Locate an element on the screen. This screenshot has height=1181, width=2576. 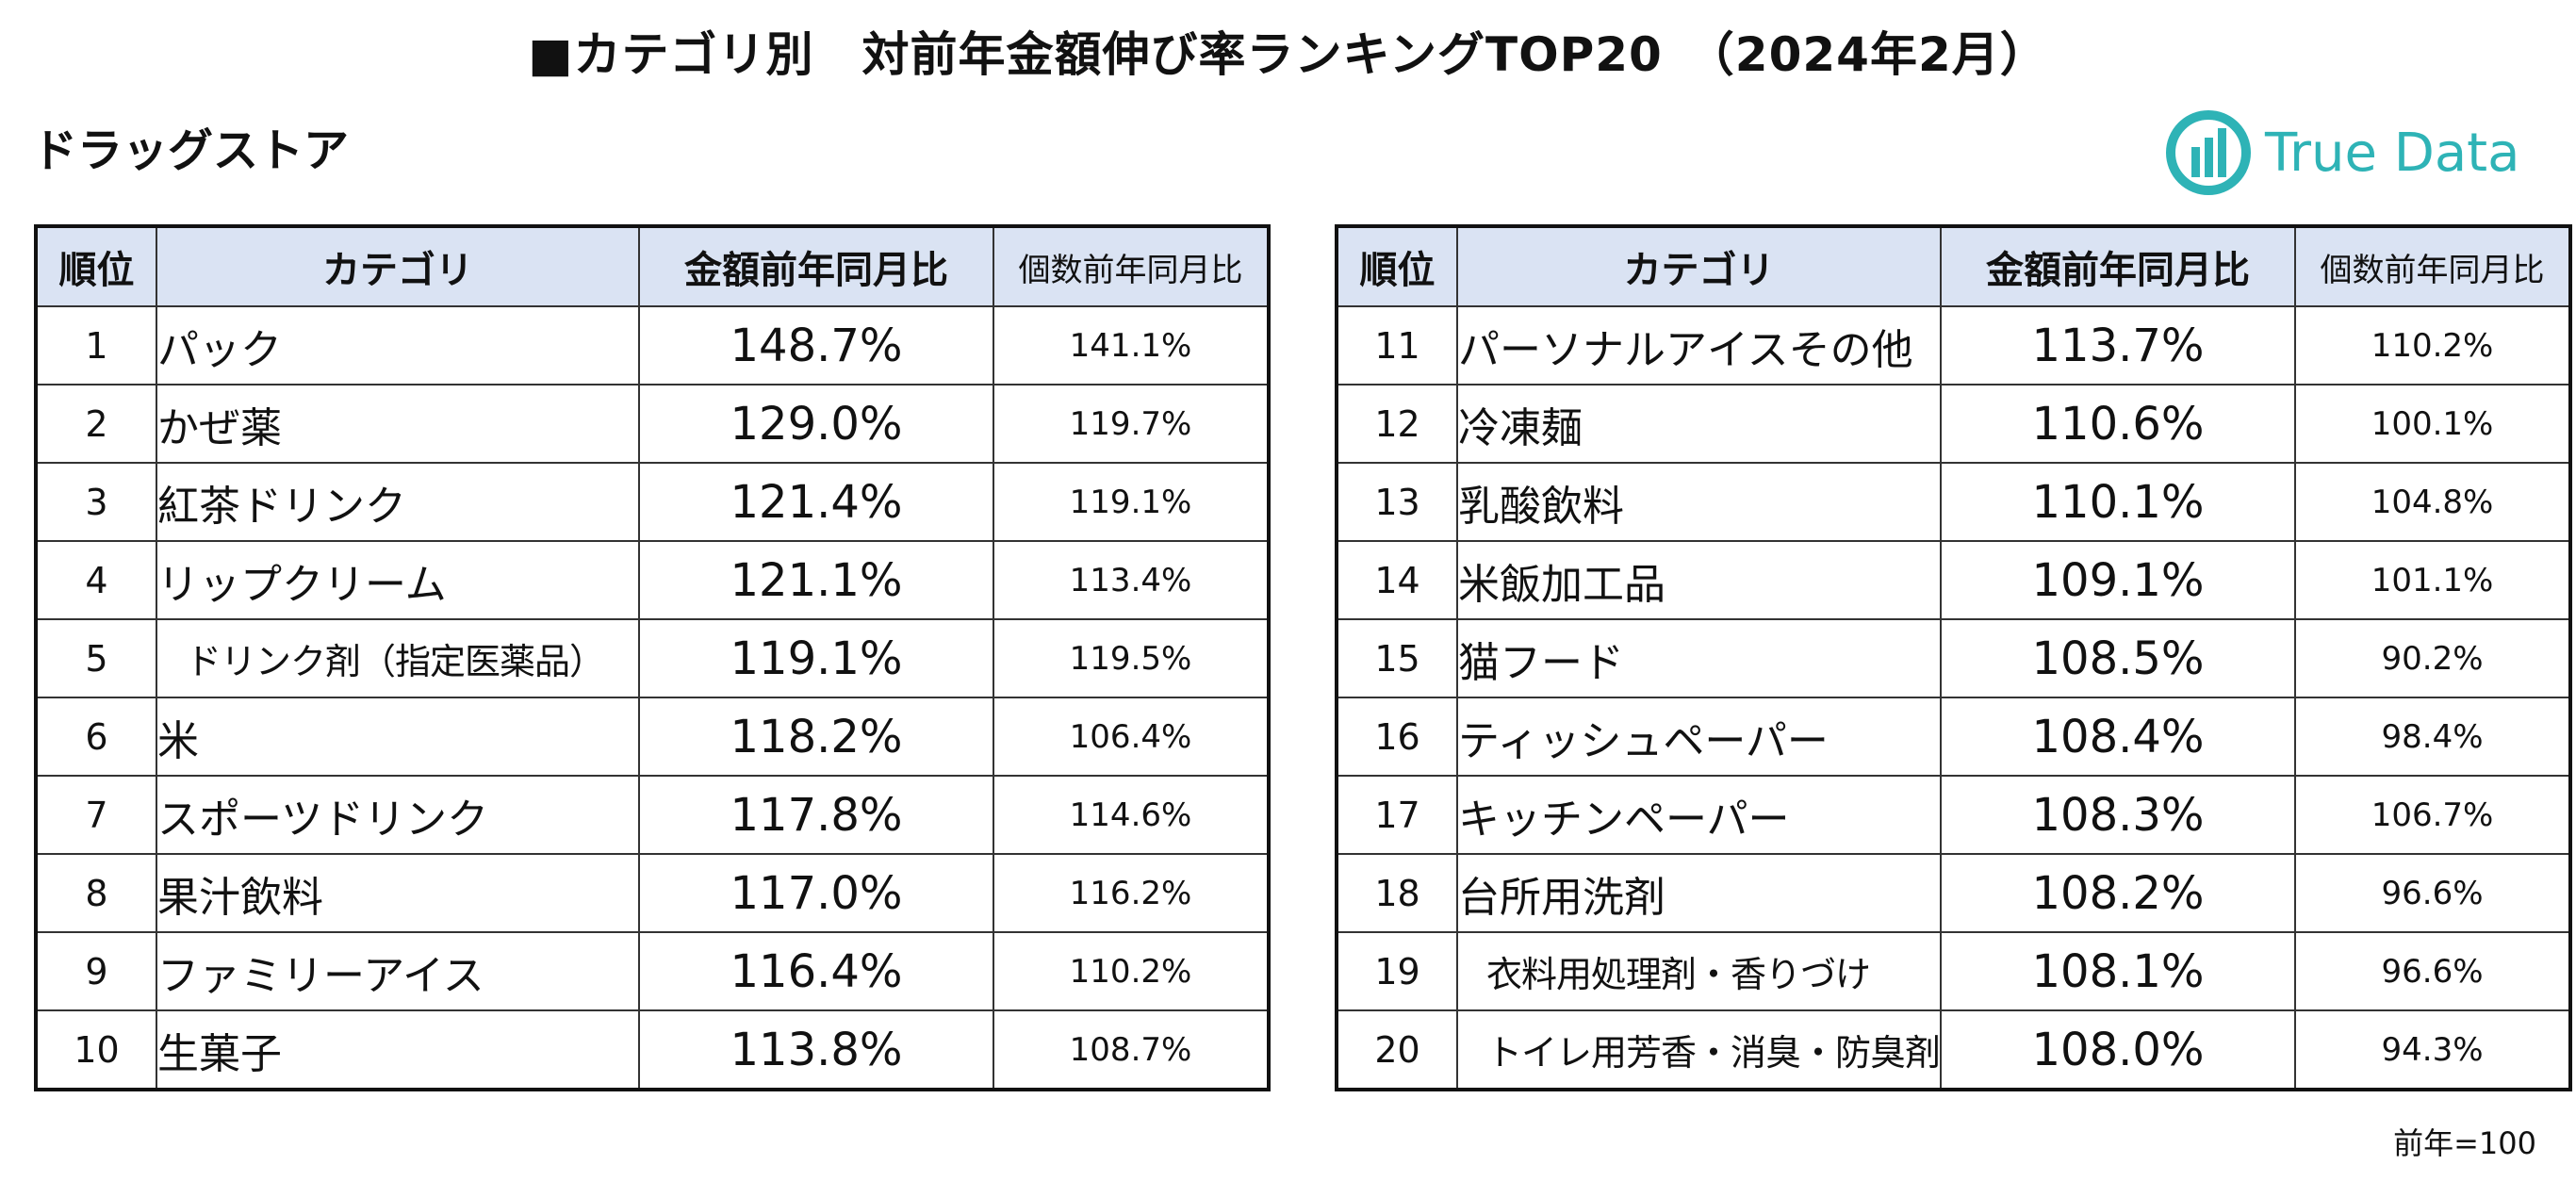
table-row: 1 パック 148.7% 141.1% is located at coordinates (652, 345).